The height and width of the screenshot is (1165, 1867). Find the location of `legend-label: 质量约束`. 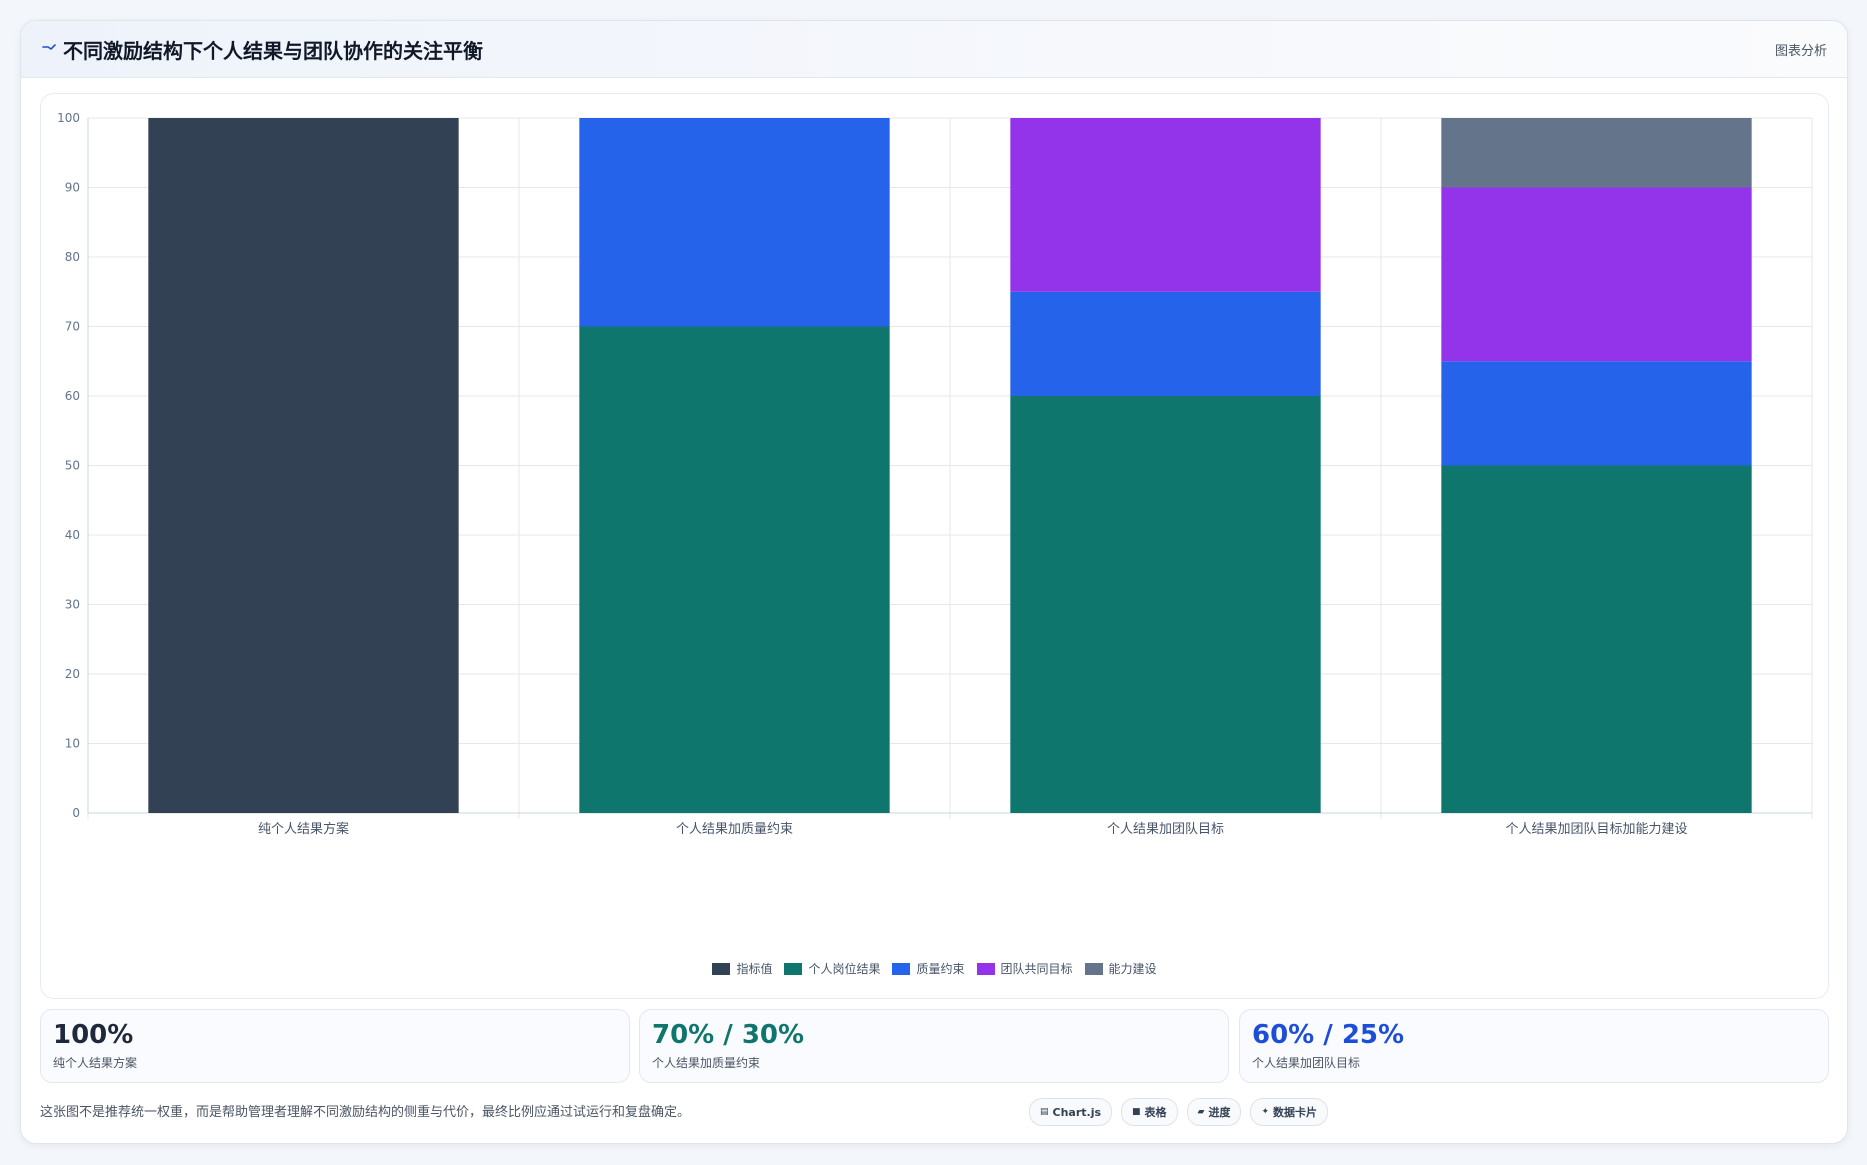

legend-label: 质量约束 is located at coordinates (940, 969).